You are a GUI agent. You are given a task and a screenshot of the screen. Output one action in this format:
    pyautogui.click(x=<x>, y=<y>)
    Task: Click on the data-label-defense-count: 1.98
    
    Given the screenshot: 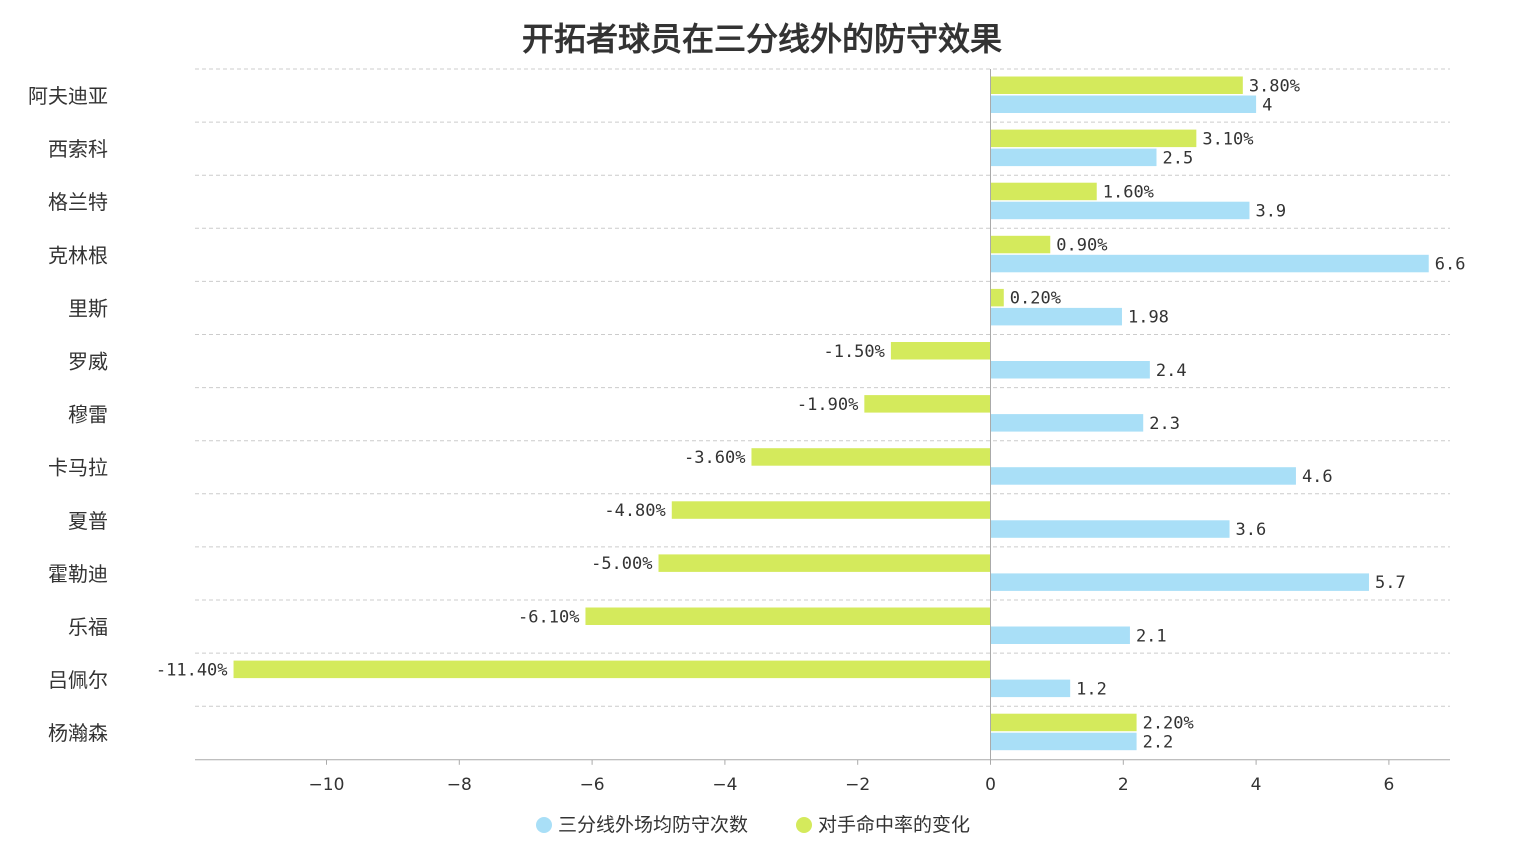 What is the action you would take?
    pyautogui.click(x=1148, y=318)
    